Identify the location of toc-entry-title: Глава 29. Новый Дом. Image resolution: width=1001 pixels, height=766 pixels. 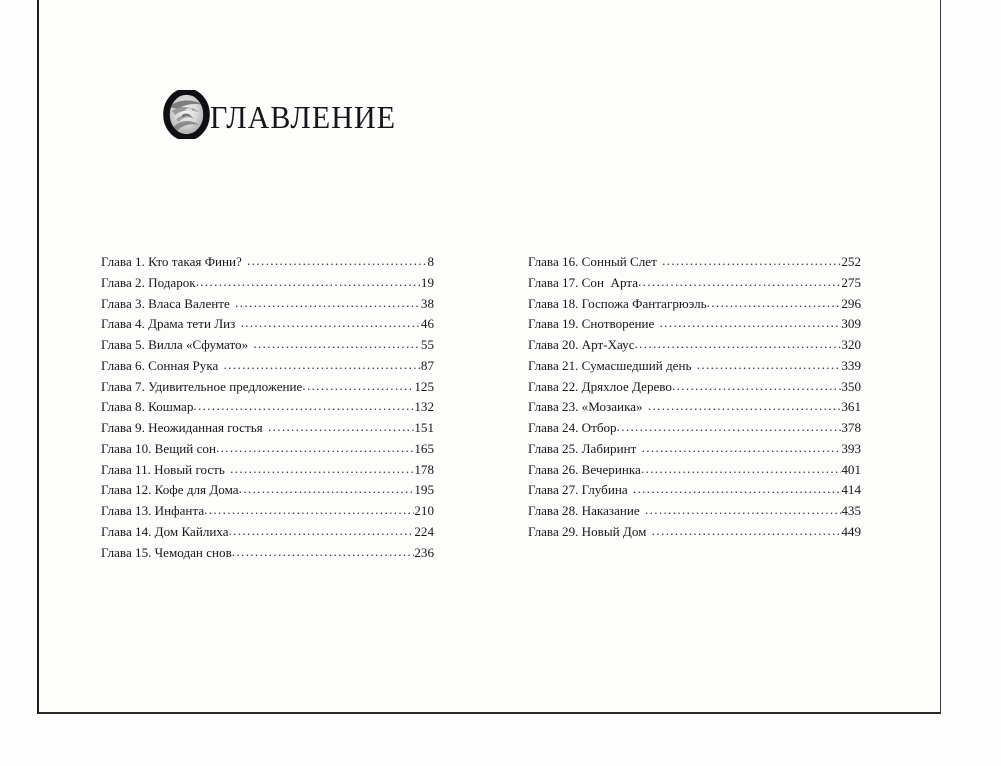
(589, 531).